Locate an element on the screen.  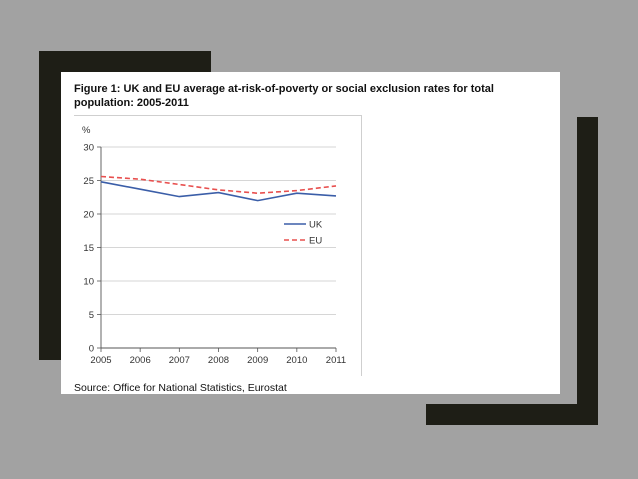
legend-label-uk: UK is located at coordinates (316, 225).